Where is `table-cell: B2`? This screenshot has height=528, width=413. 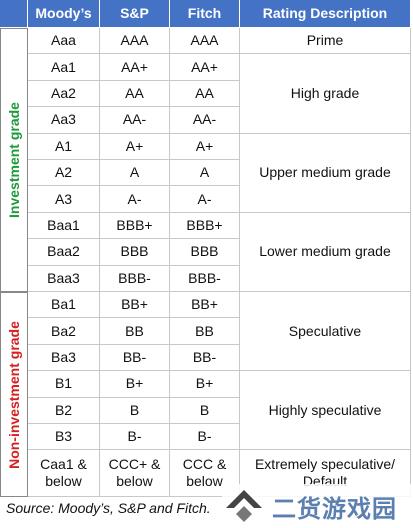 table-cell: B2 is located at coordinates (64, 410).